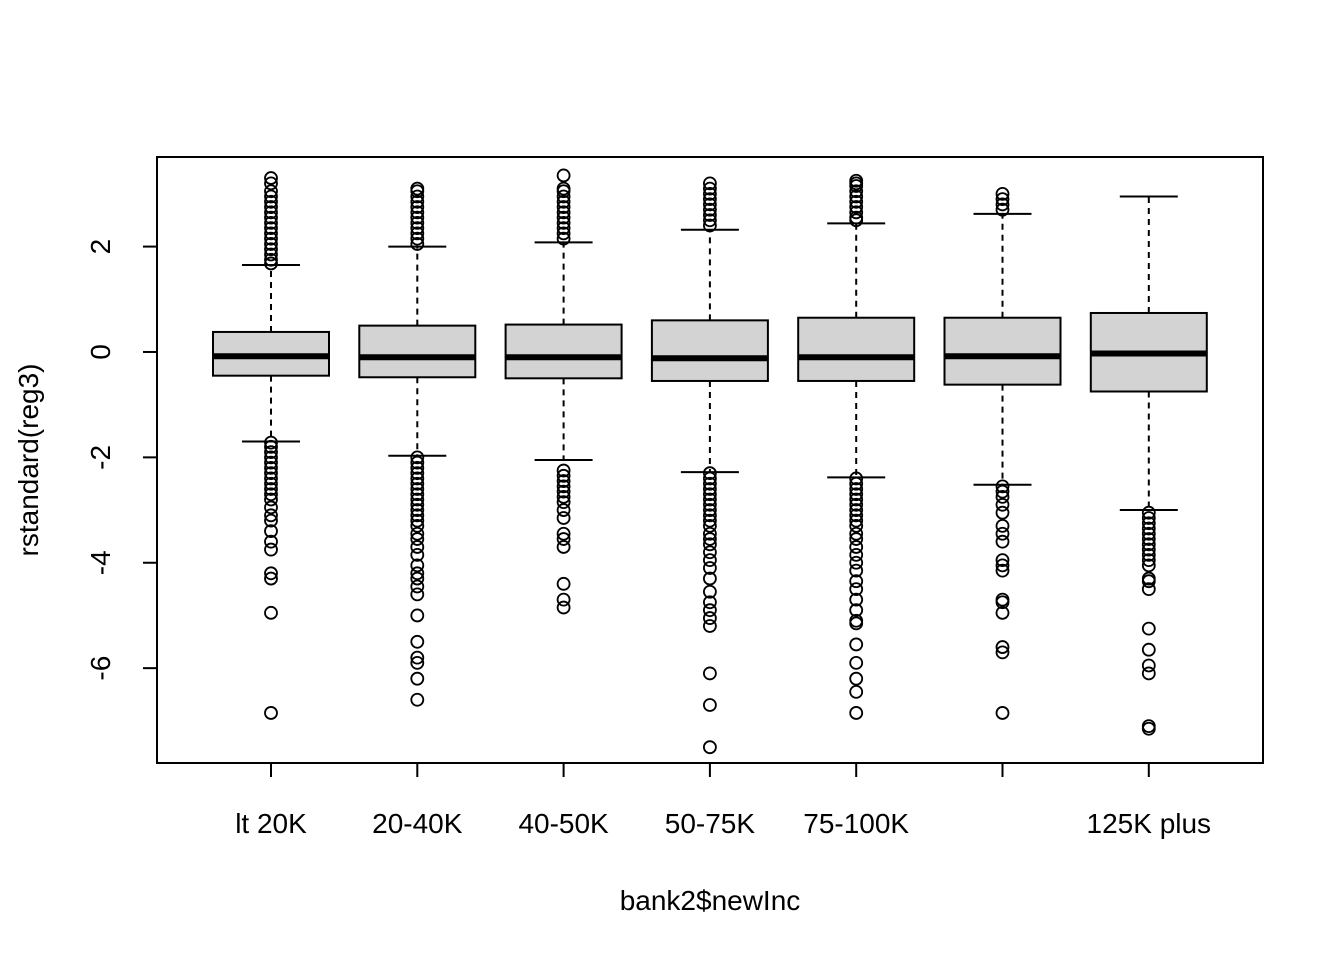 The width and height of the screenshot is (1344, 960). What do you see at coordinates (121, 460) in the screenshot?
I see `y-axis: -6 -4 -2 0 2` at bounding box center [121, 460].